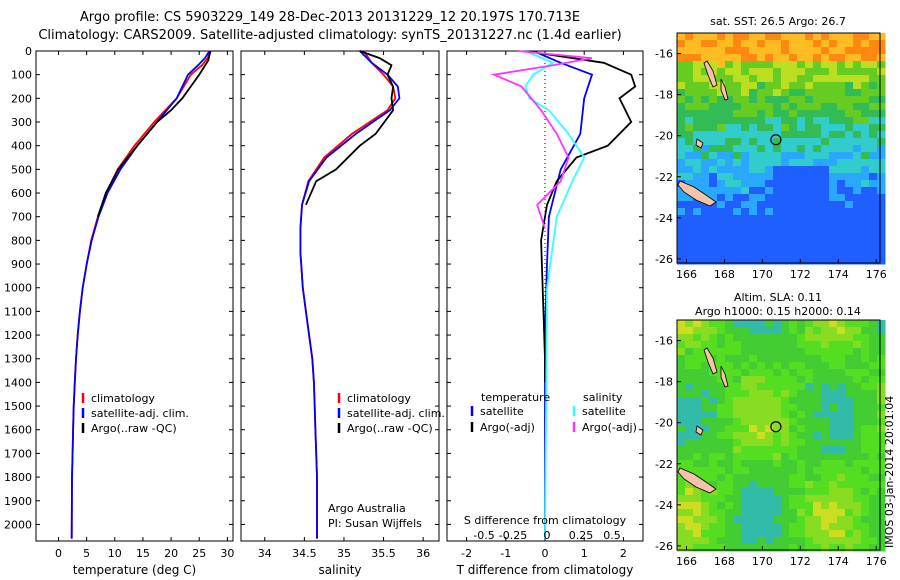 The image size is (900, 580). I want to click on series-line, so click(350, 294).